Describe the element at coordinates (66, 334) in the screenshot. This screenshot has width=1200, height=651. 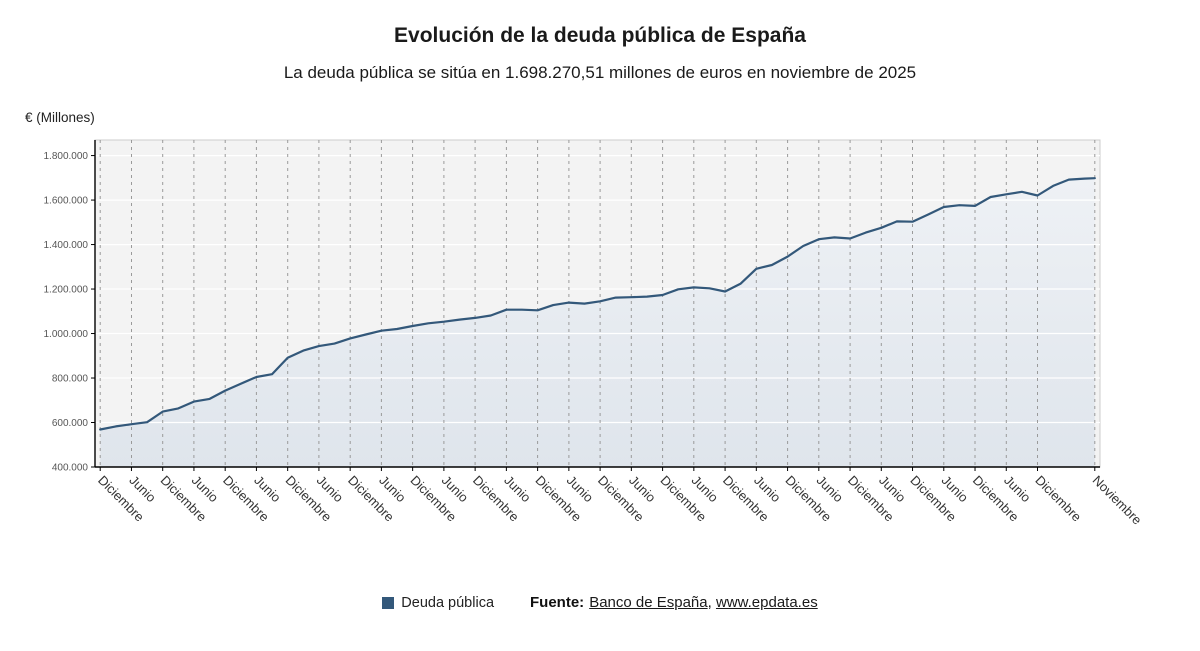
I see `y-axis-tick-label: 1.000.000` at that location.